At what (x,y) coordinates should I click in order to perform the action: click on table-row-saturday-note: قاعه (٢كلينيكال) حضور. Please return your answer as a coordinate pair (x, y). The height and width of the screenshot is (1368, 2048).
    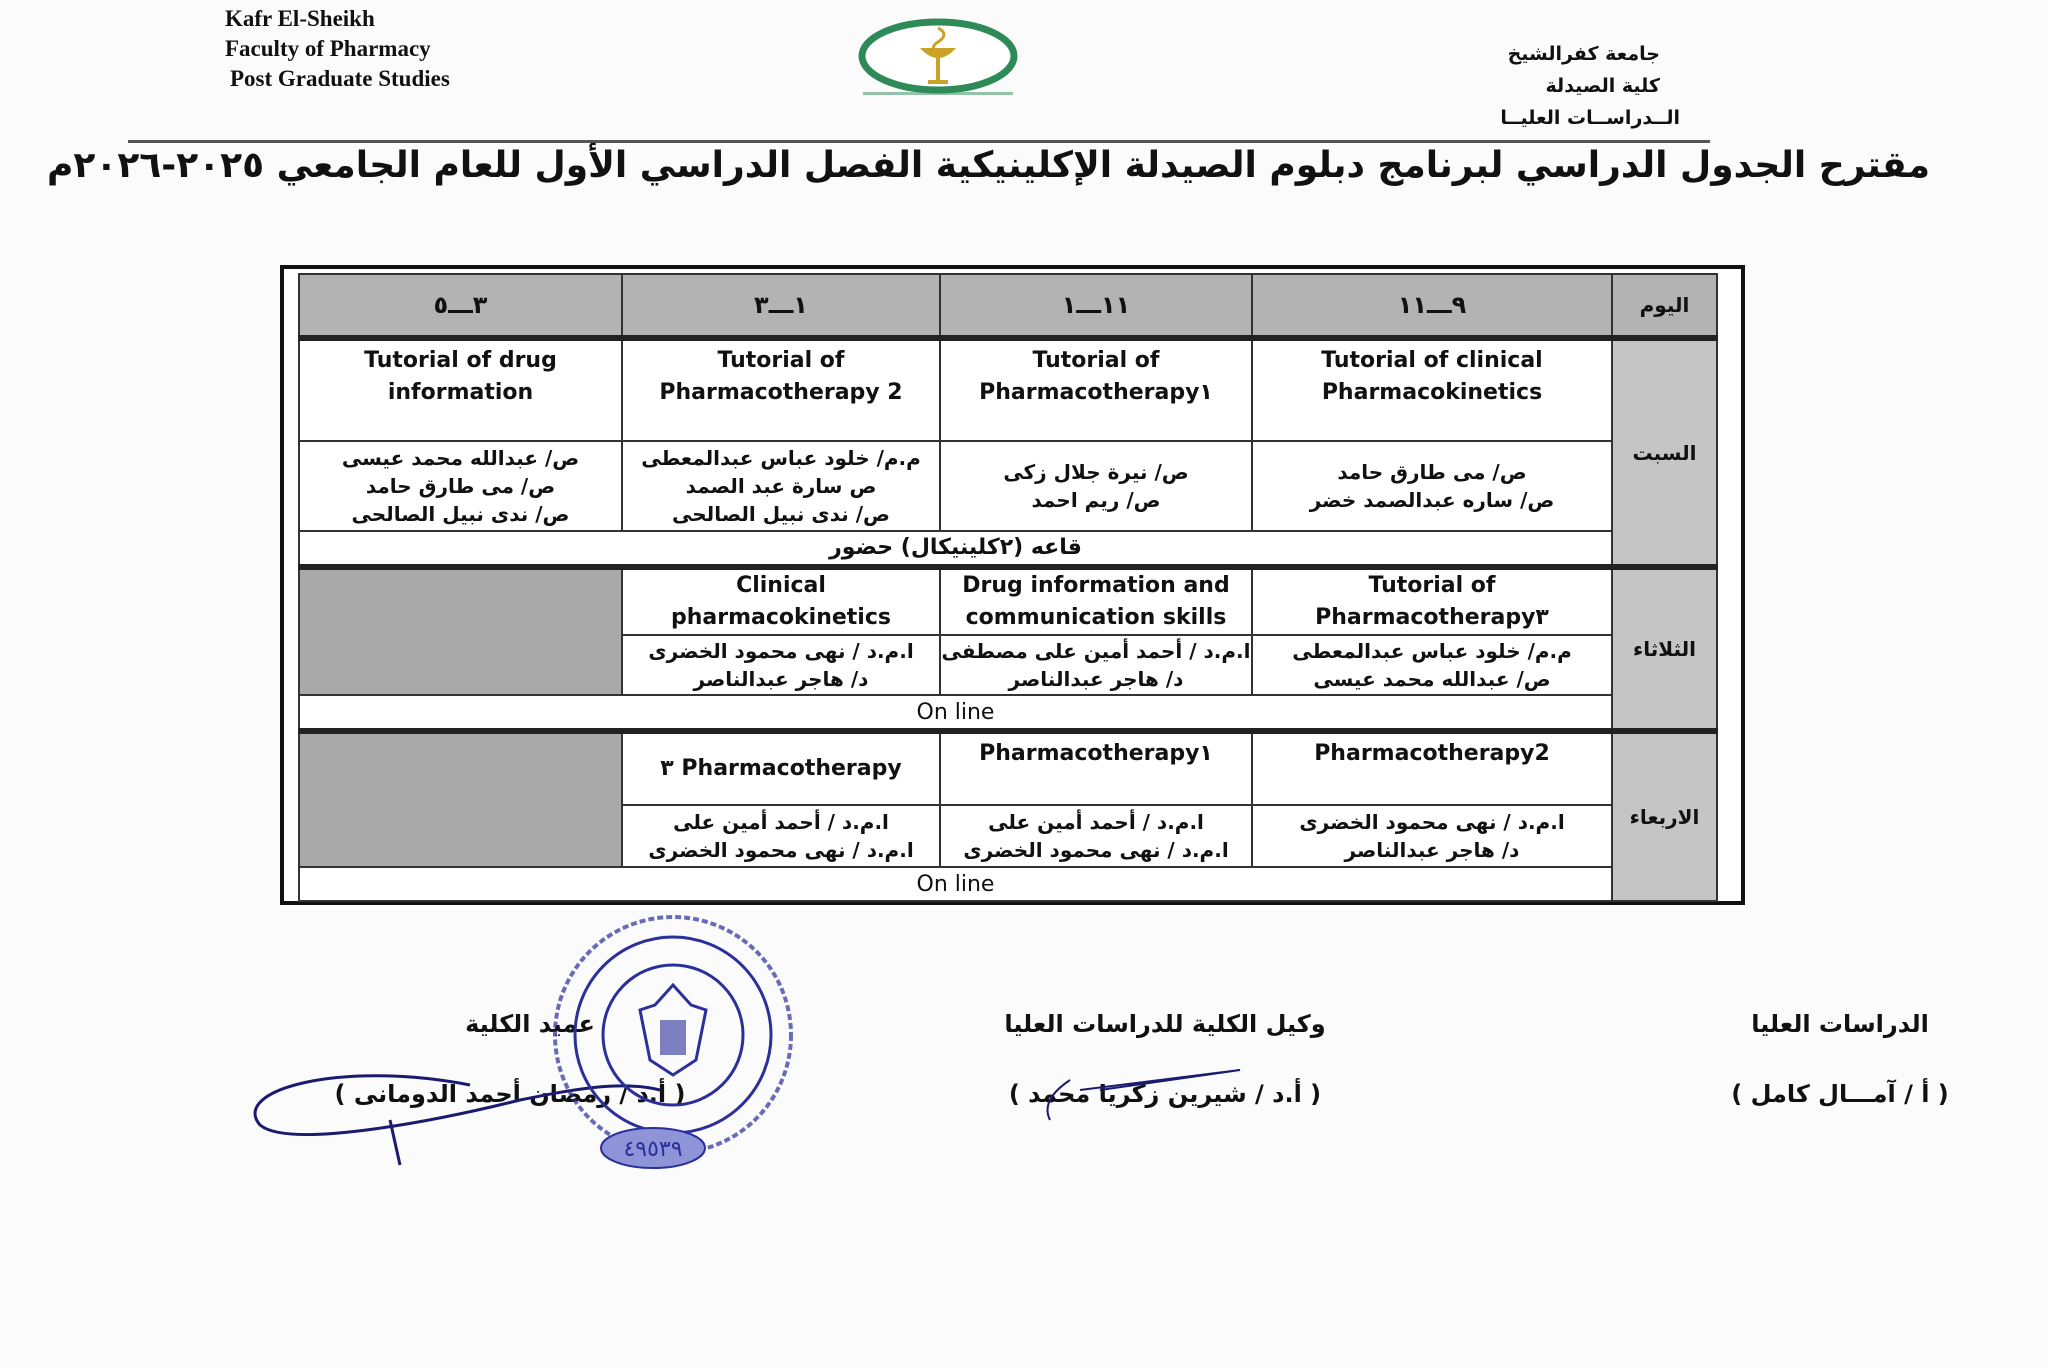
    Looking at the image, I should click on (1007, 549).